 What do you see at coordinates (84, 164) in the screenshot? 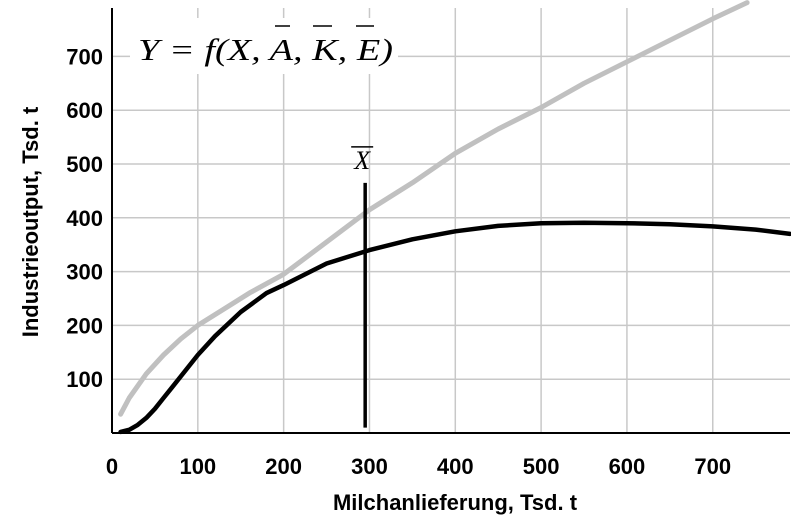
I see `y-tick-label-500: 500` at bounding box center [84, 164].